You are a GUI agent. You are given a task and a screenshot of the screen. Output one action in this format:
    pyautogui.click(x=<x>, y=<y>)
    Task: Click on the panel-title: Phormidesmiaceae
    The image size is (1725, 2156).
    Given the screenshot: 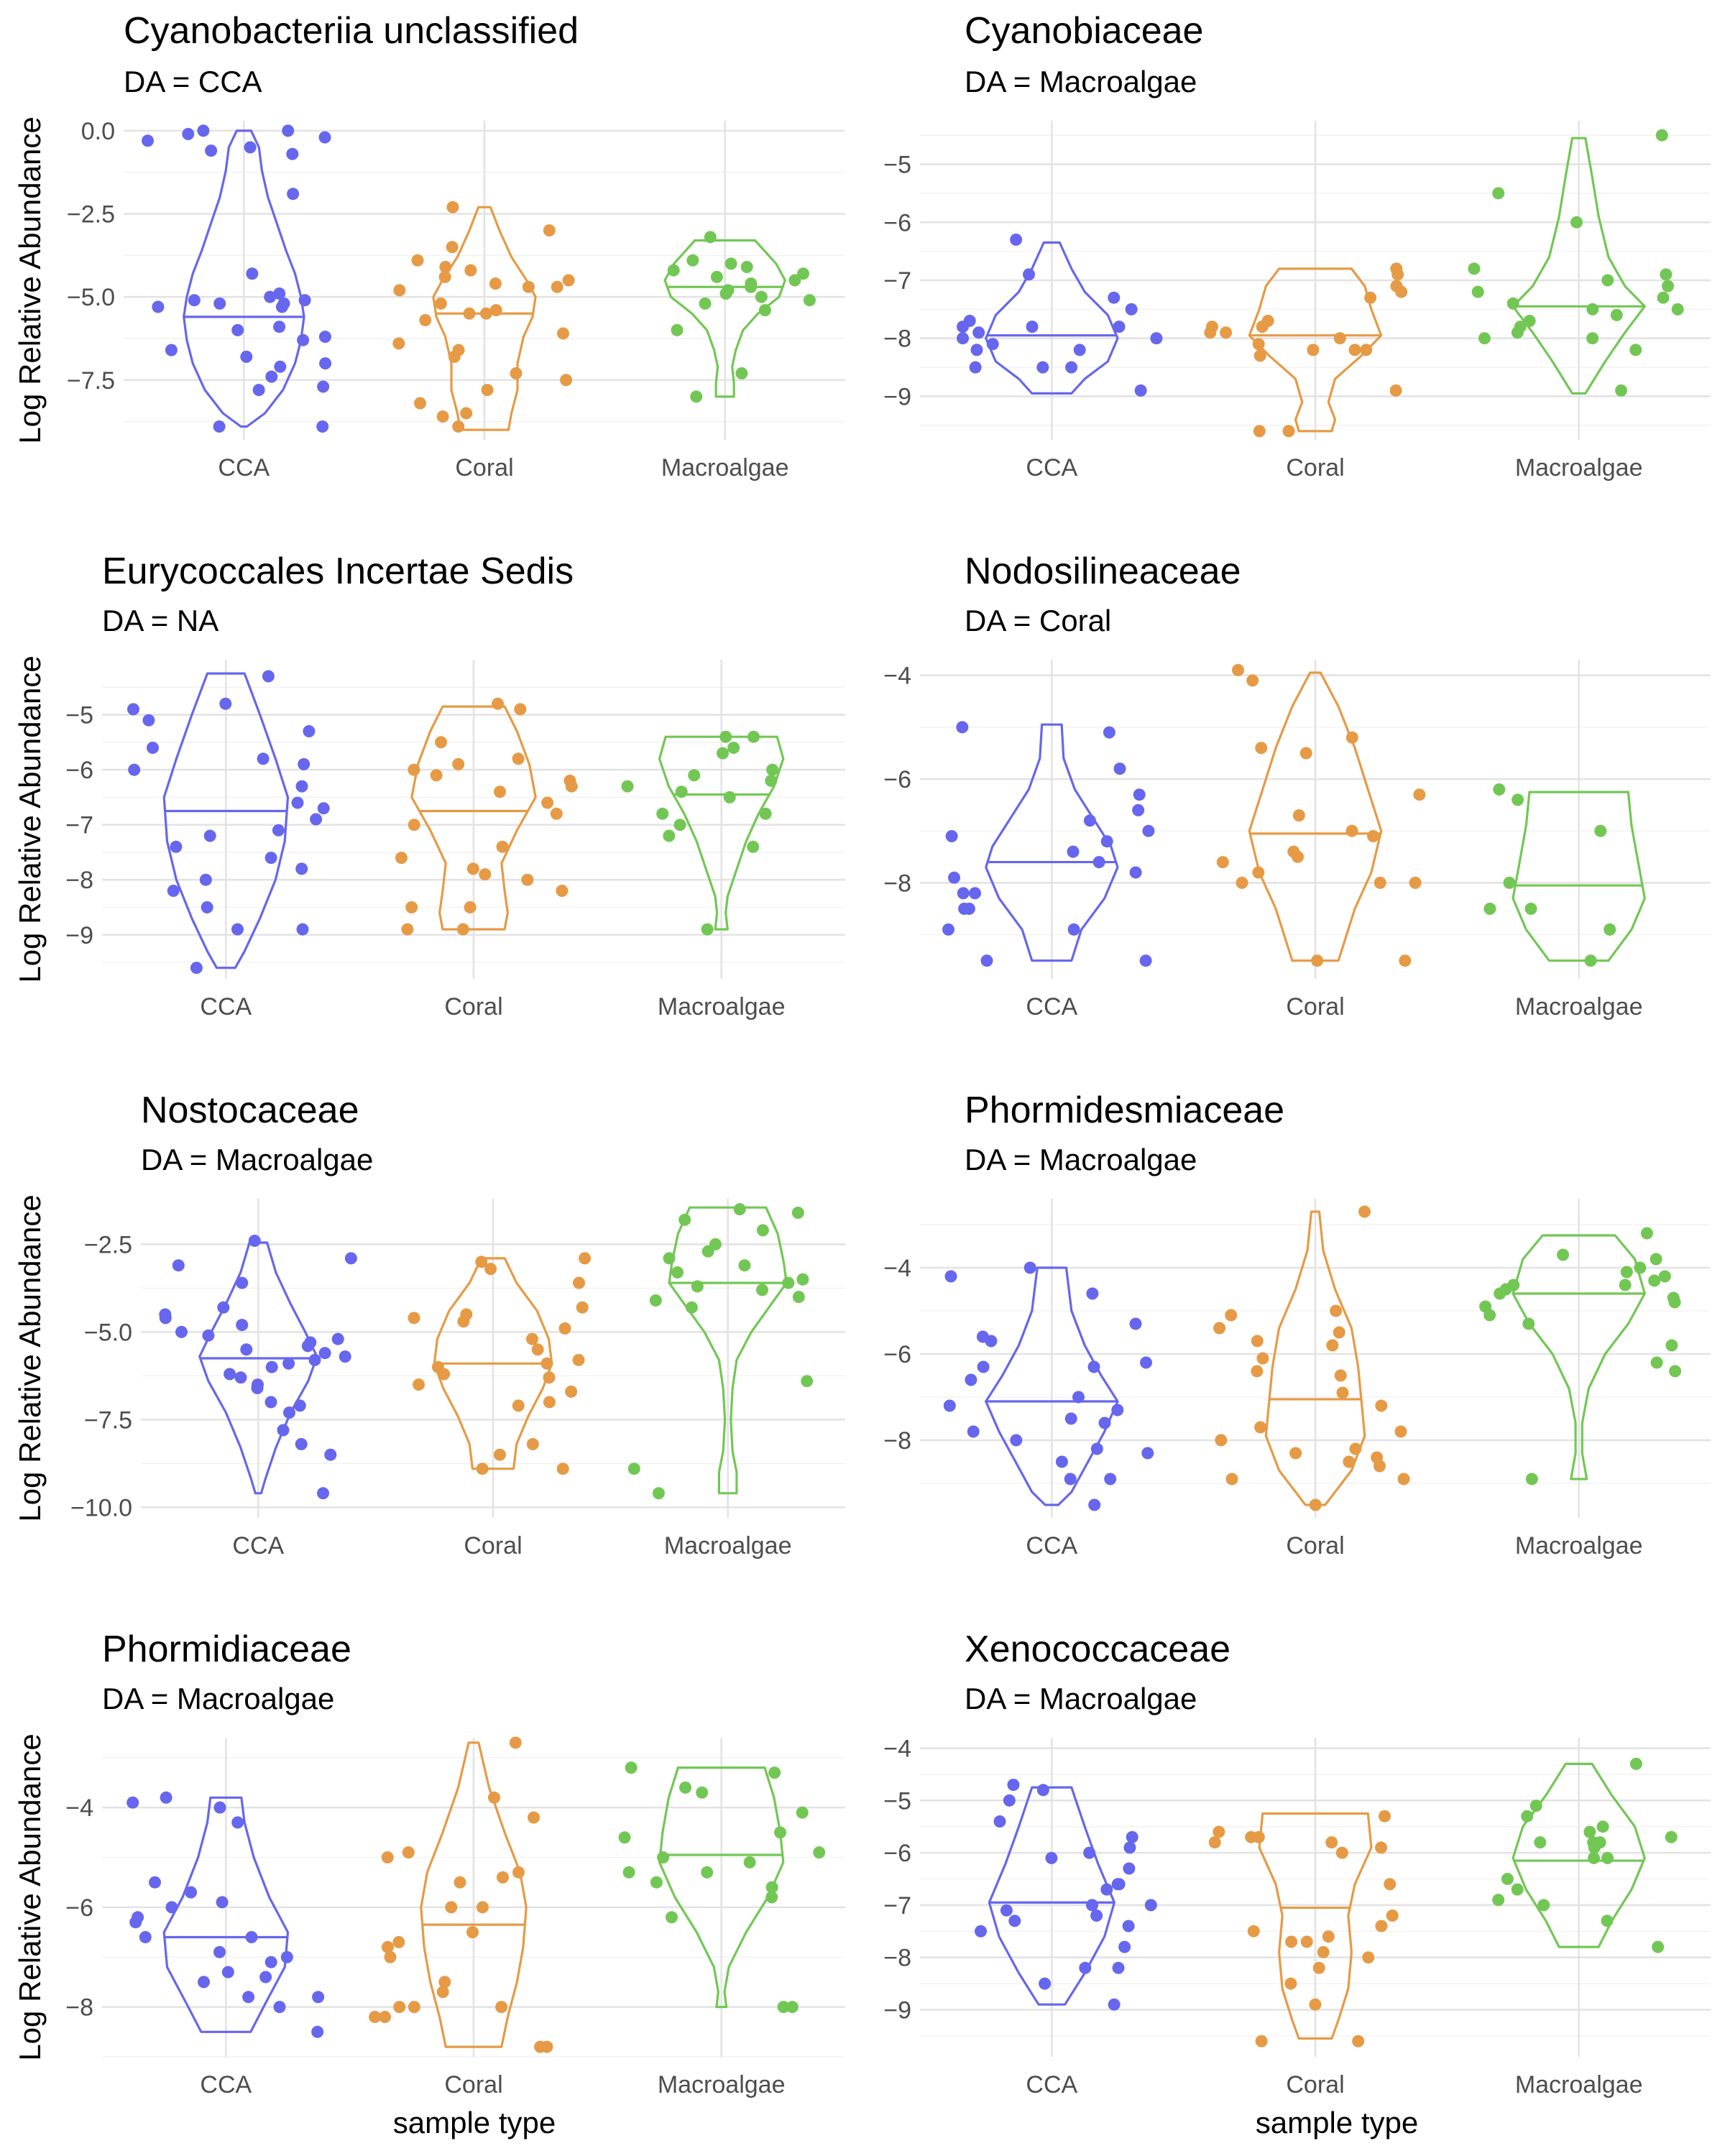 What is the action you would take?
    pyautogui.click(x=1124, y=1110)
    